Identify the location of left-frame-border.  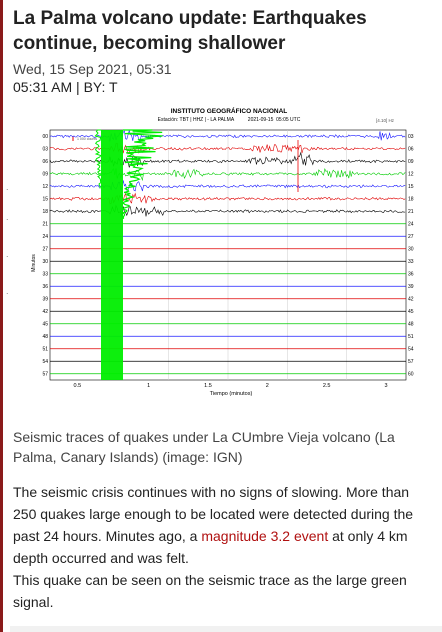
(1, 316).